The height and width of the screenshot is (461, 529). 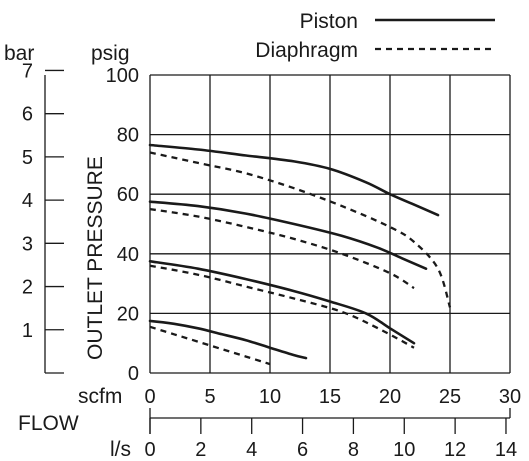 What do you see at coordinates (128, 314) in the screenshot?
I see `psig-tick-label: 20` at bounding box center [128, 314].